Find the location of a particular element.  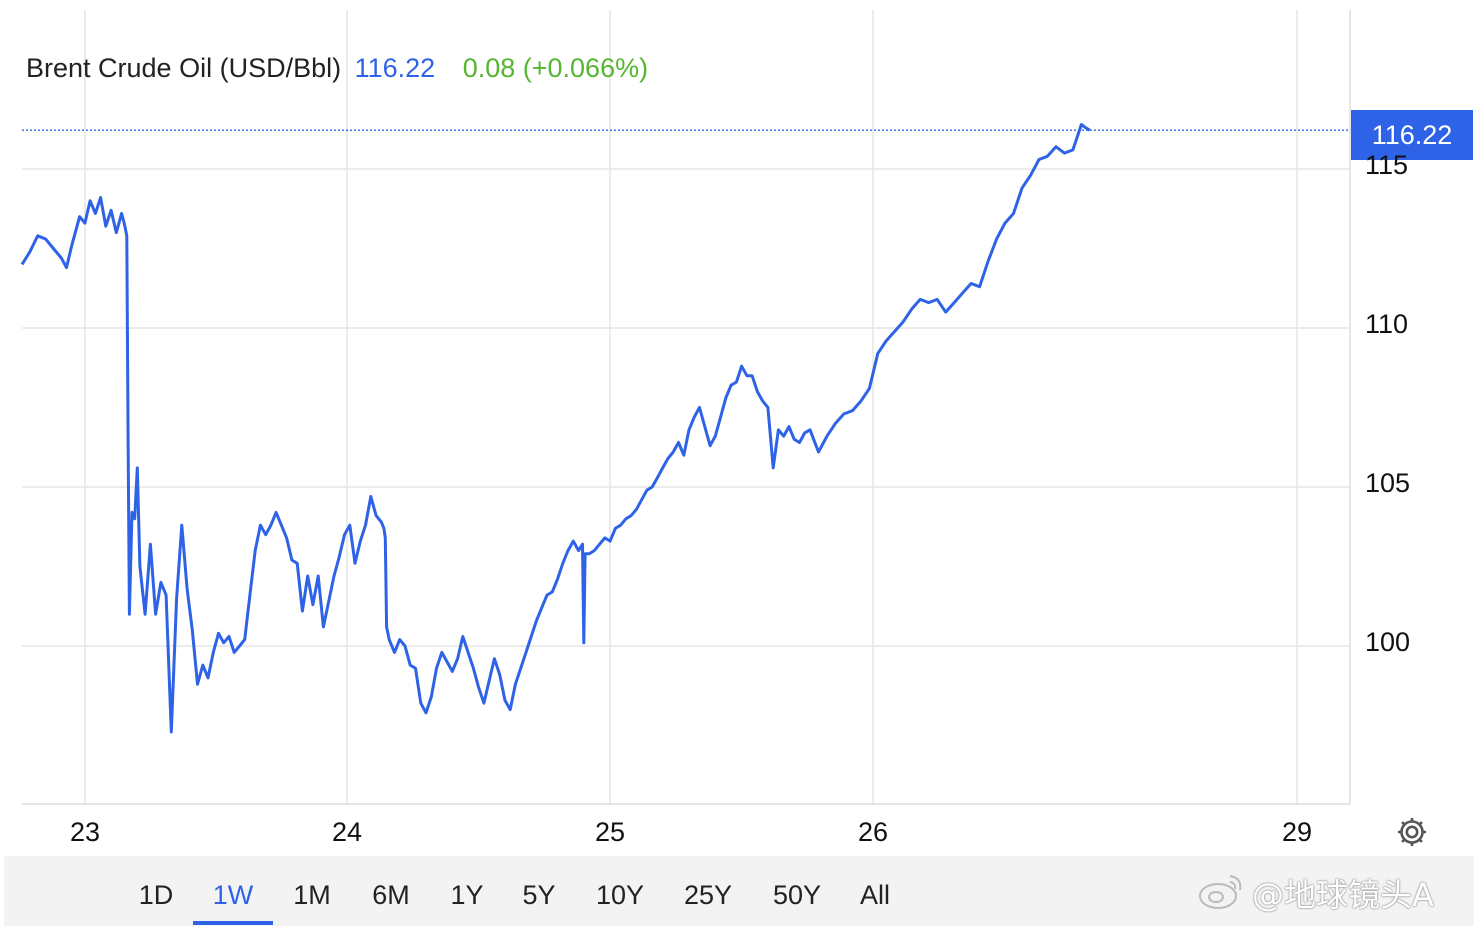

y-tick-label: 100 is located at coordinates (1388, 642).